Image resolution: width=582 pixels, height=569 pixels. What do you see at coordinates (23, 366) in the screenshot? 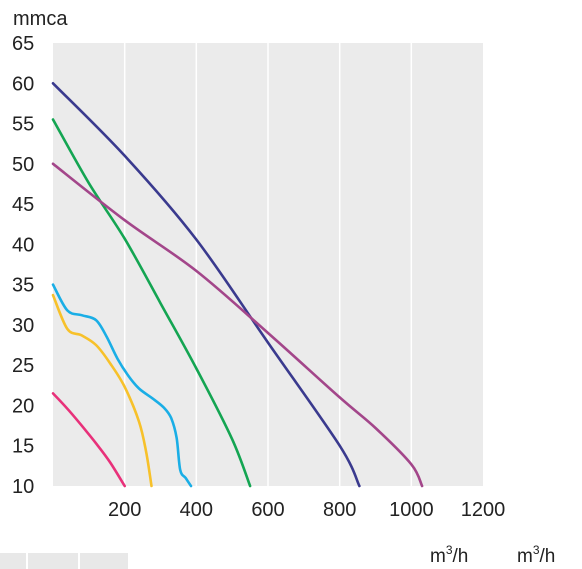
I see `y-tick-label: 25` at bounding box center [23, 366].